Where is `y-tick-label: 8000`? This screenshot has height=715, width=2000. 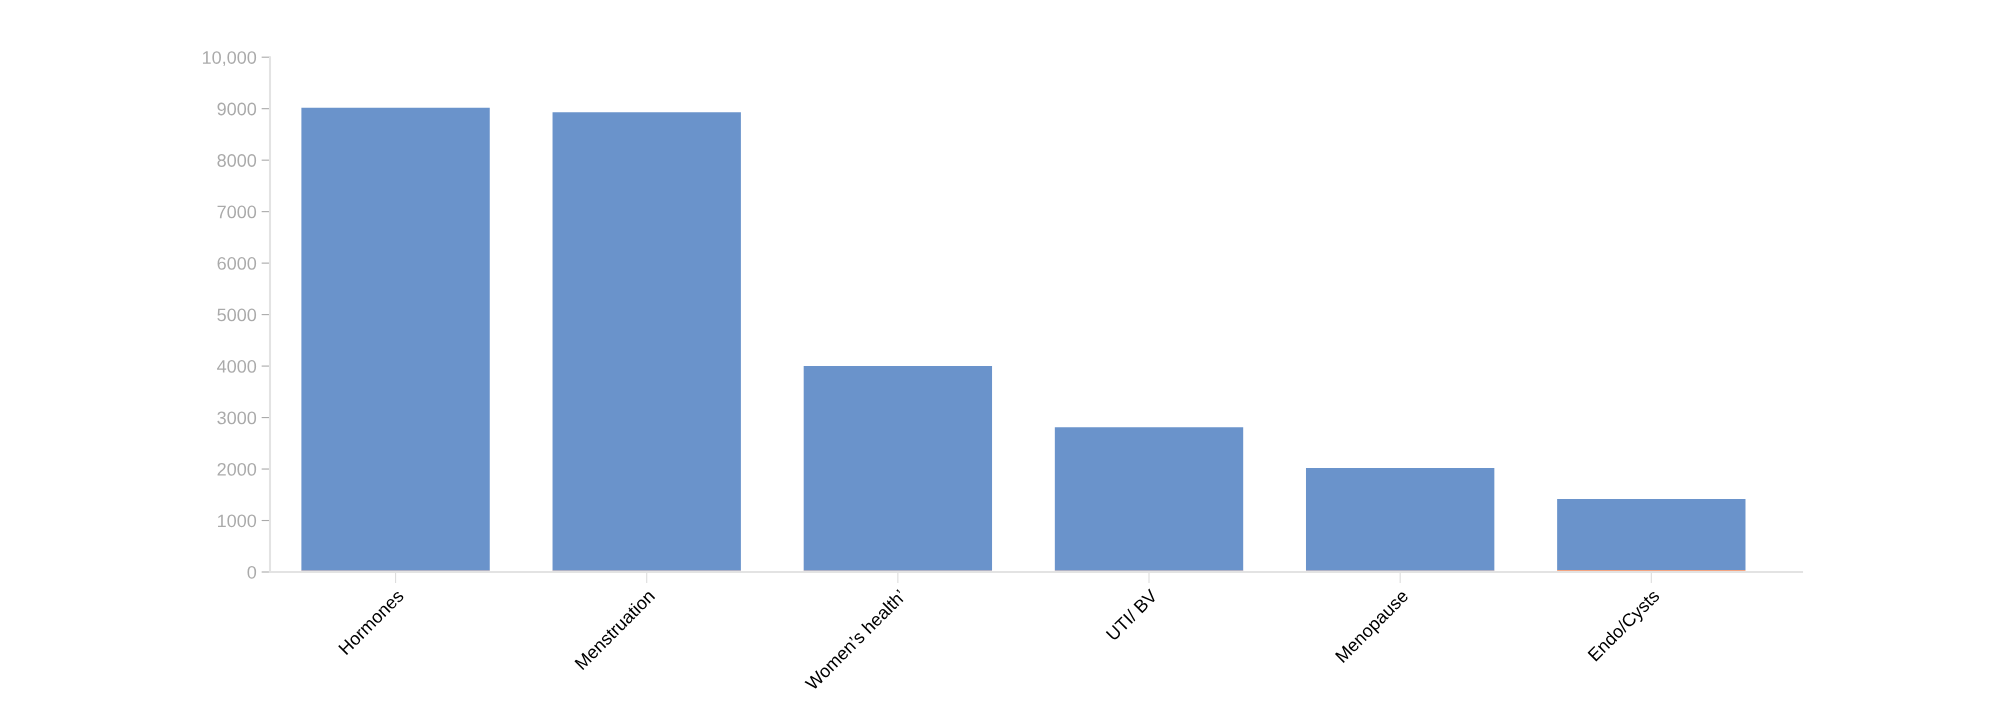 y-tick-label: 8000 is located at coordinates (237, 160).